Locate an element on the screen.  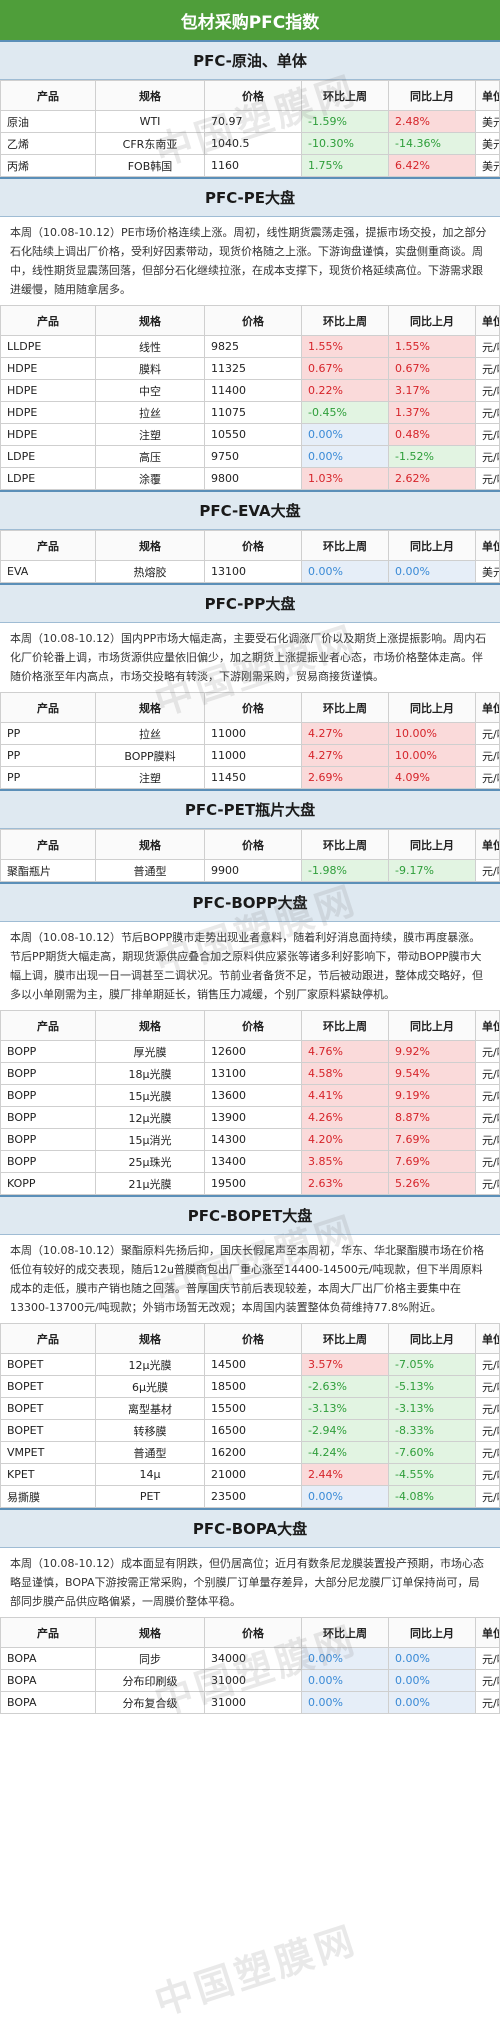
spec-cell: FOB韩国 is located at coordinates (150, 165).